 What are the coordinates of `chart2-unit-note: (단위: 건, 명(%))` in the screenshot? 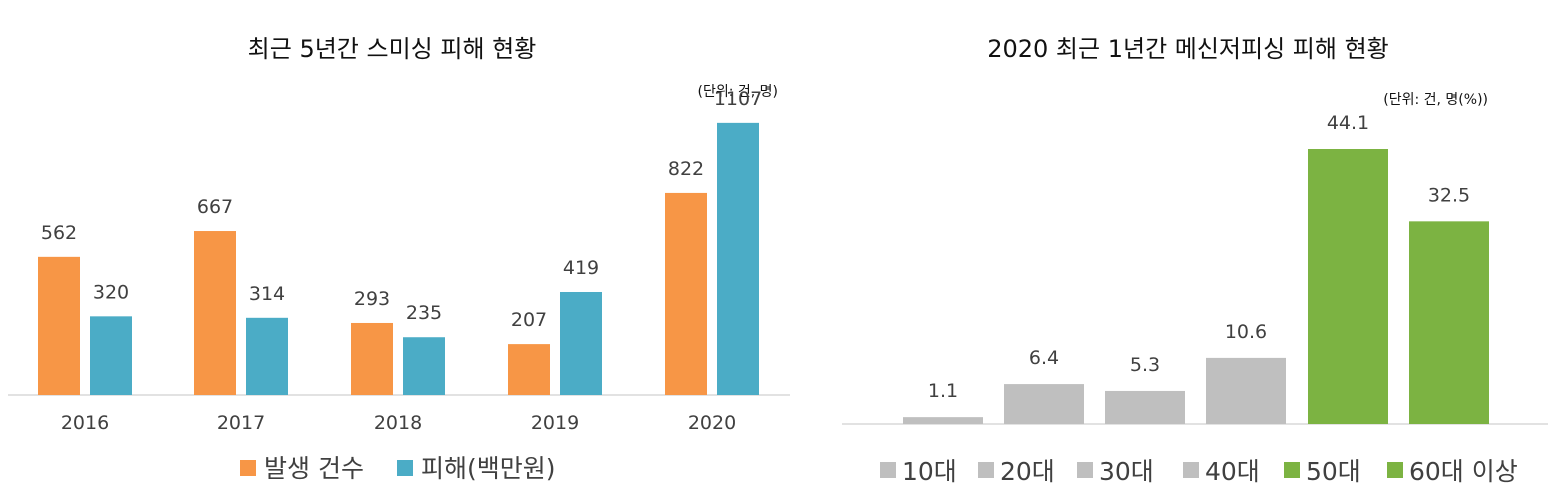 It's located at (1435, 100).